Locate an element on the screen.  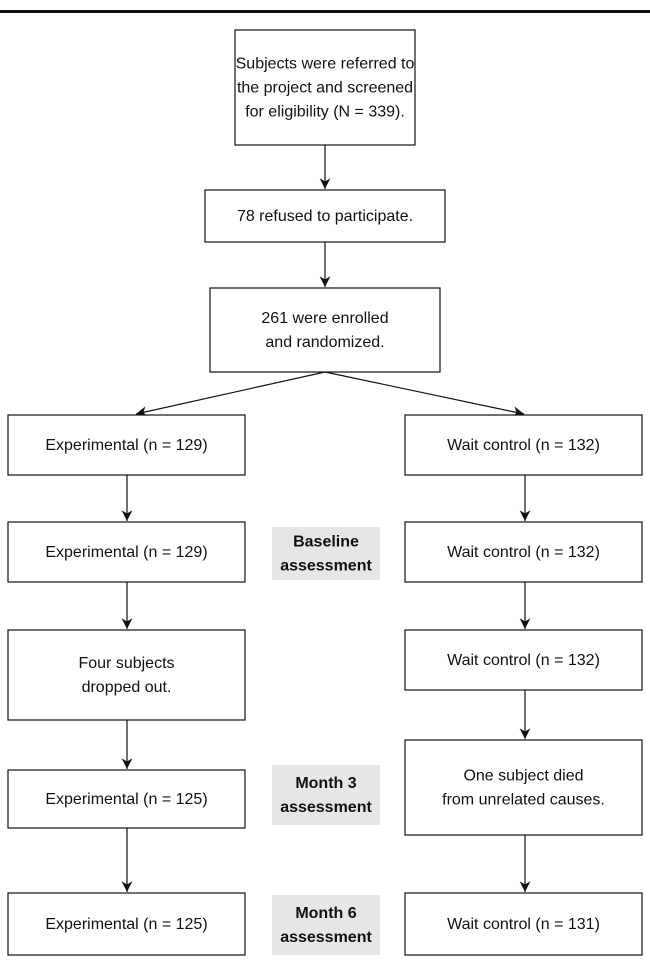
node-text: 78 refused to participate. is located at coordinates (325, 216).